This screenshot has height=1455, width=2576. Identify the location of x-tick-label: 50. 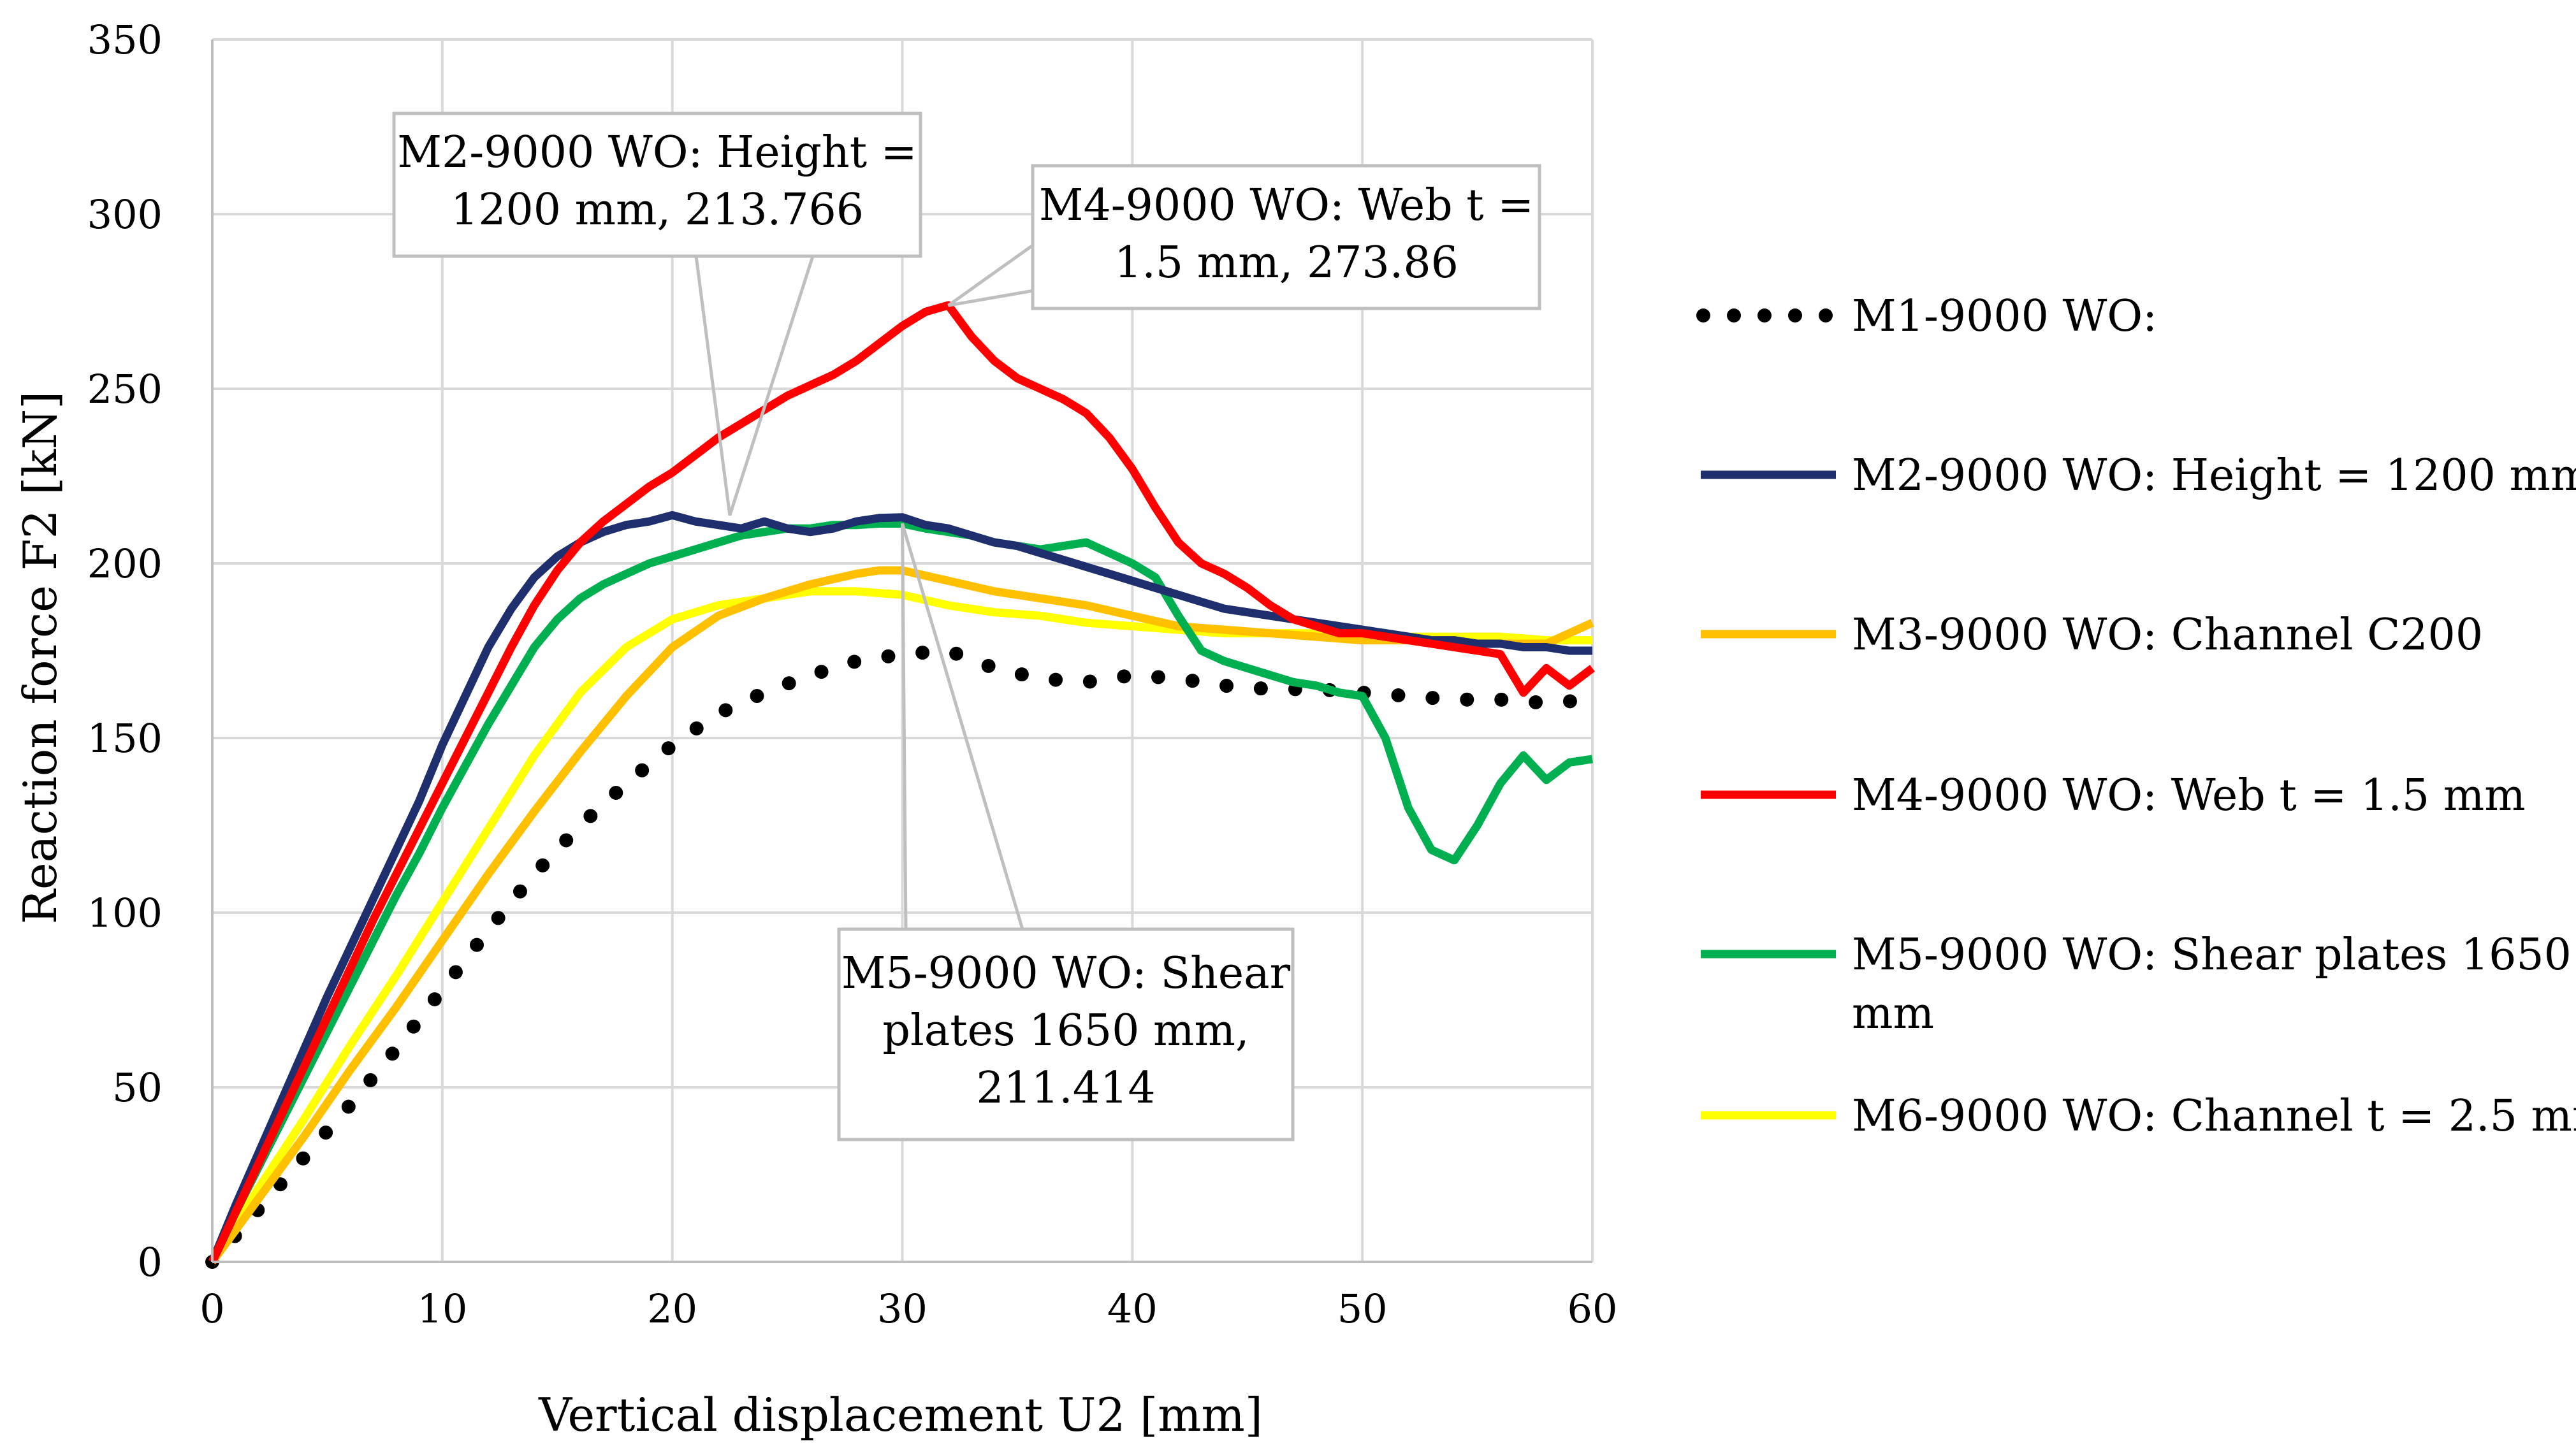
(1362, 1308).